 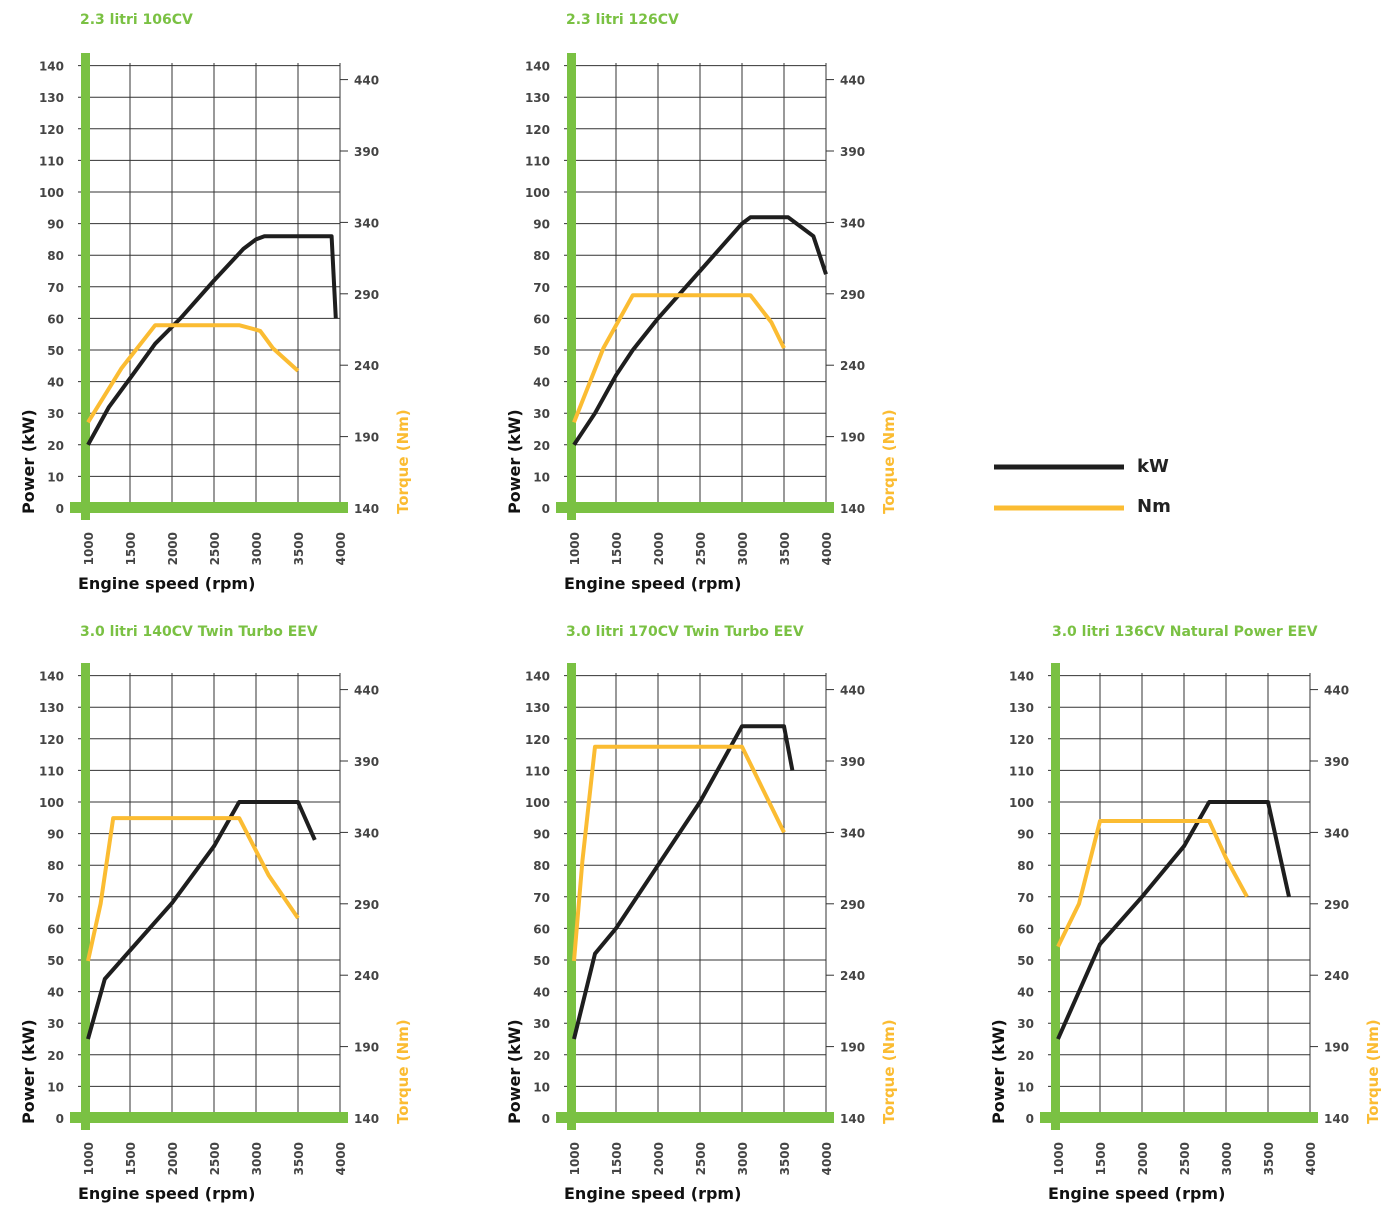 What do you see at coordinates (55, 866) in the screenshot?
I see `left-tick-label: 80` at bounding box center [55, 866].